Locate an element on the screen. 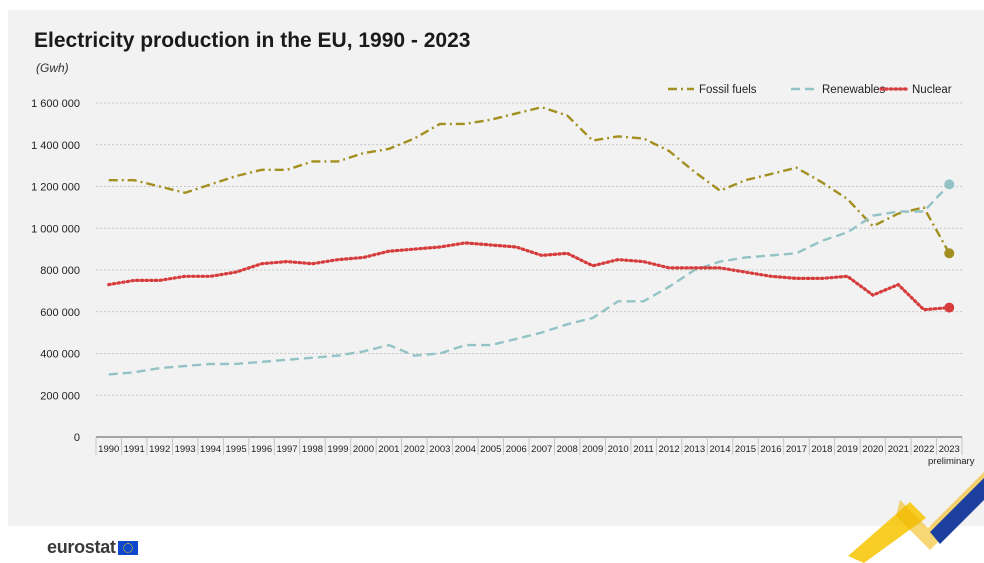  x-tick-label: 1999 is located at coordinates (337, 449).